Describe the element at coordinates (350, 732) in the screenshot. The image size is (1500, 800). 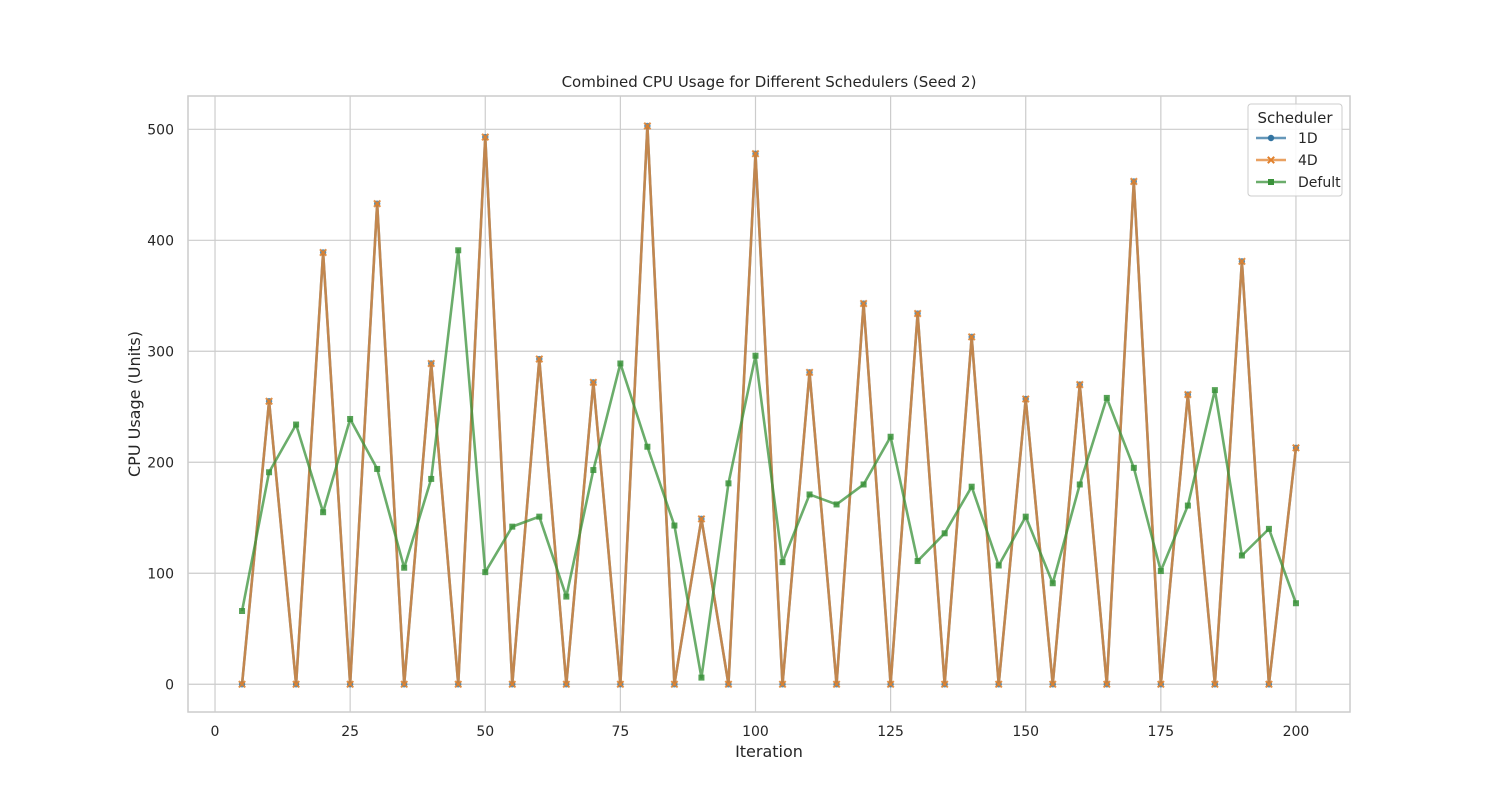
I see `x-tick-label: 25` at that location.